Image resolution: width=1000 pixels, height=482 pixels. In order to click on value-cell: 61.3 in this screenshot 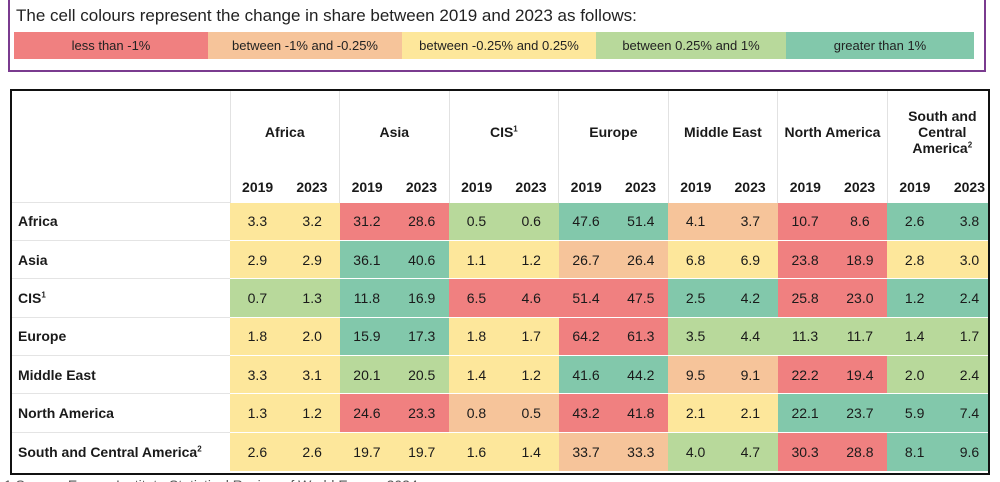, I will do `click(641, 336)`.